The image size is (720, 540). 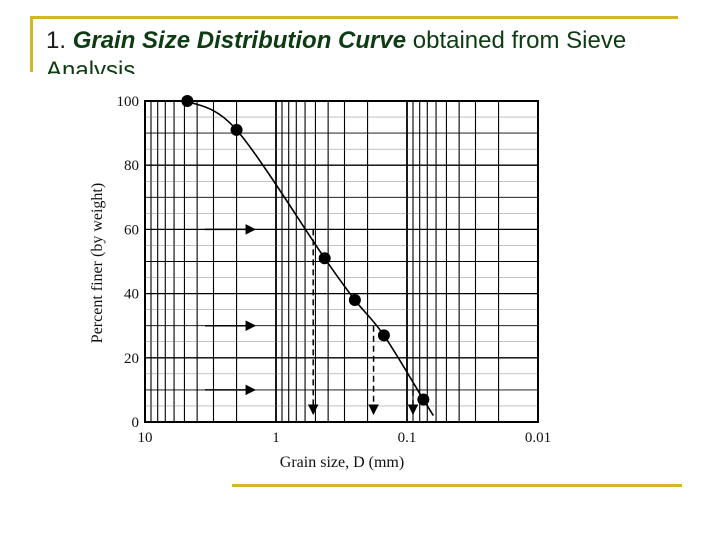 What do you see at coordinates (276, 438) in the screenshot?
I see `x-tick-label: 1` at bounding box center [276, 438].